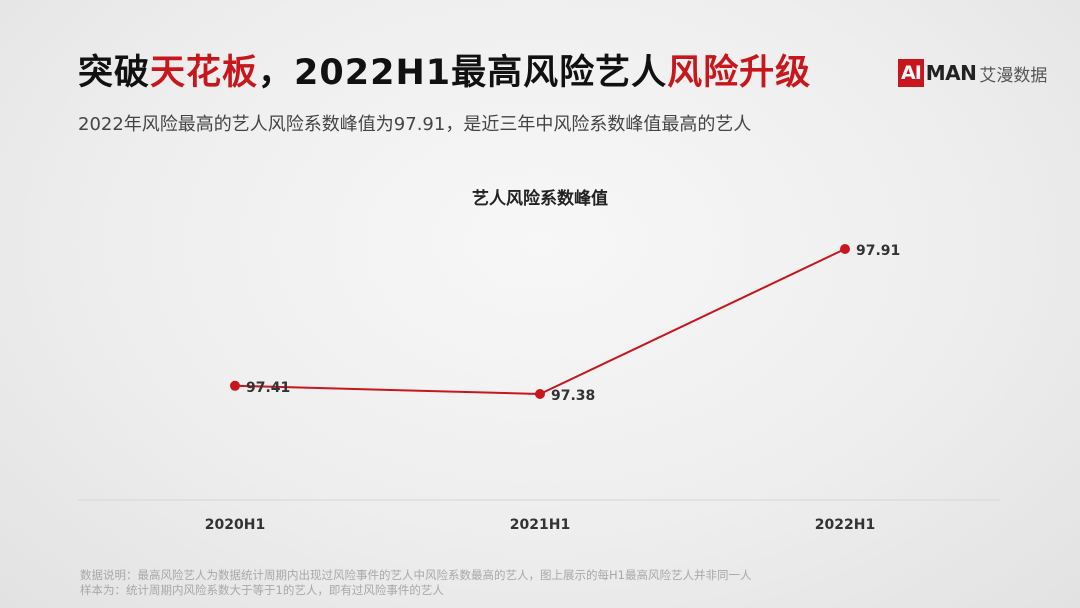  I want to click on logo-ai-mark: AI, so click(911, 73).